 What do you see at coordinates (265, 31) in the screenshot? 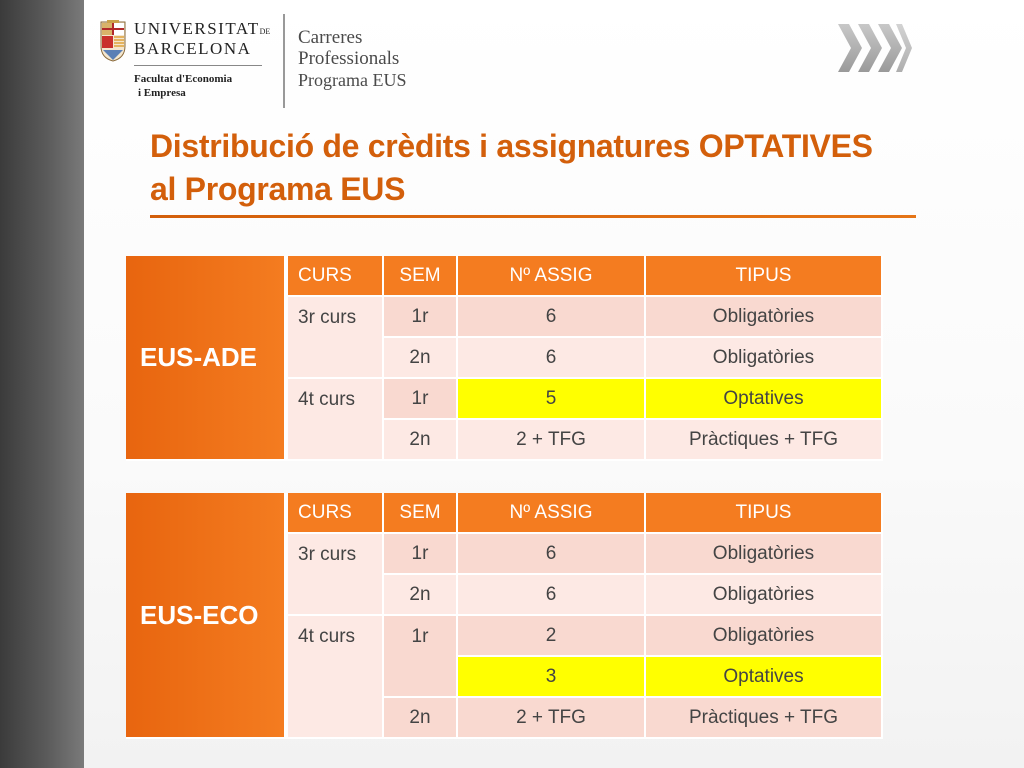
I see `university-name-suffix: DE` at bounding box center [265, 31].